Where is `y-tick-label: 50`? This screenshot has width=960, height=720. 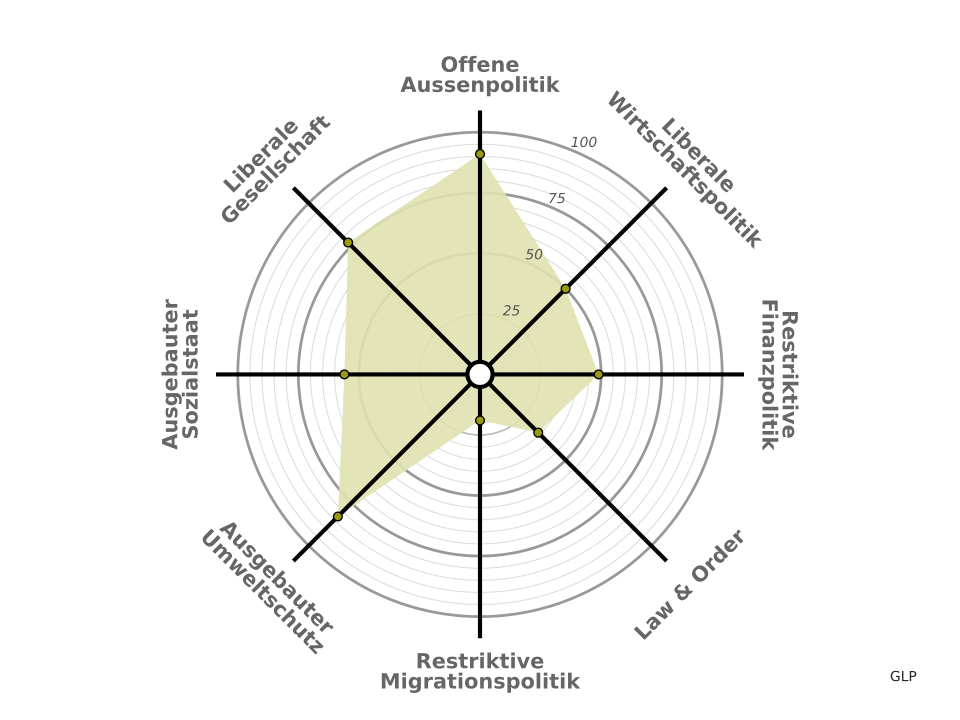
y-tick-label: 50 is located at coordinates (534, 254).